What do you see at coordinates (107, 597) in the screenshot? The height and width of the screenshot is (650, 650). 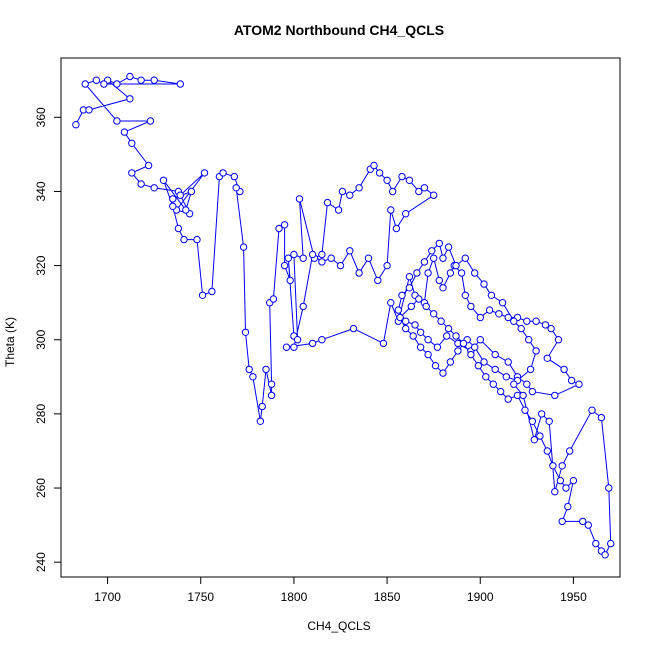 I see `x-tick-label: 1700` at bounding box center [107, 597].